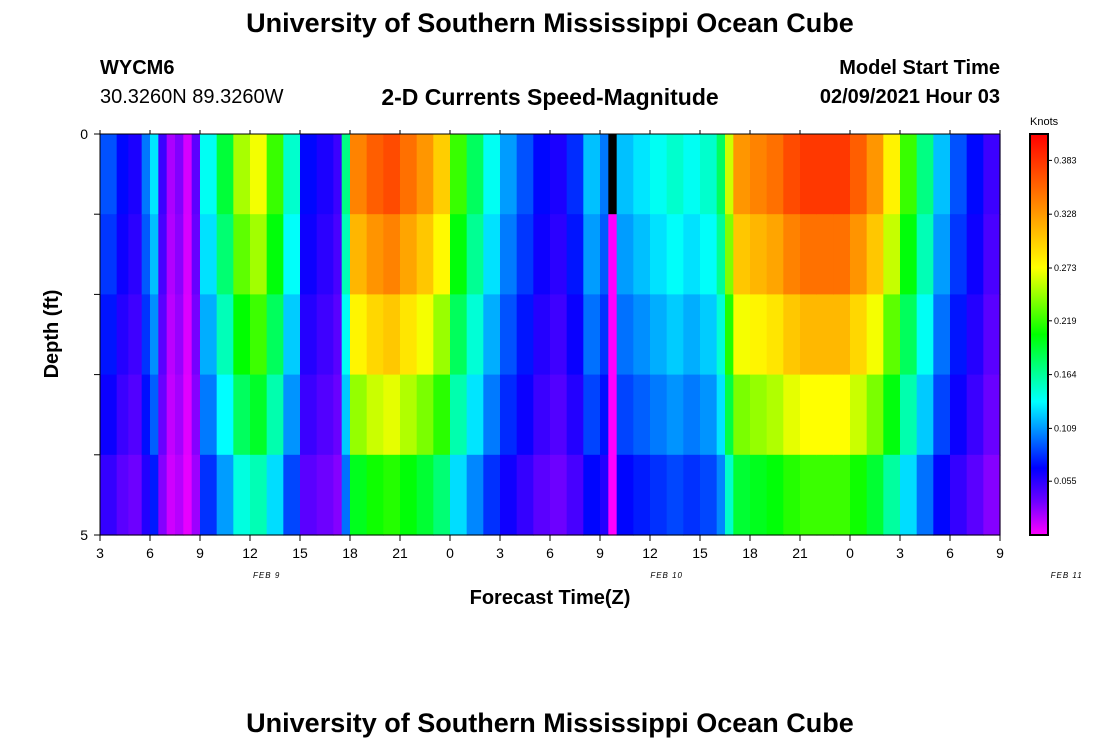  I want to click on x-axis-label: Forecast Time(Z), so click(550, 598).